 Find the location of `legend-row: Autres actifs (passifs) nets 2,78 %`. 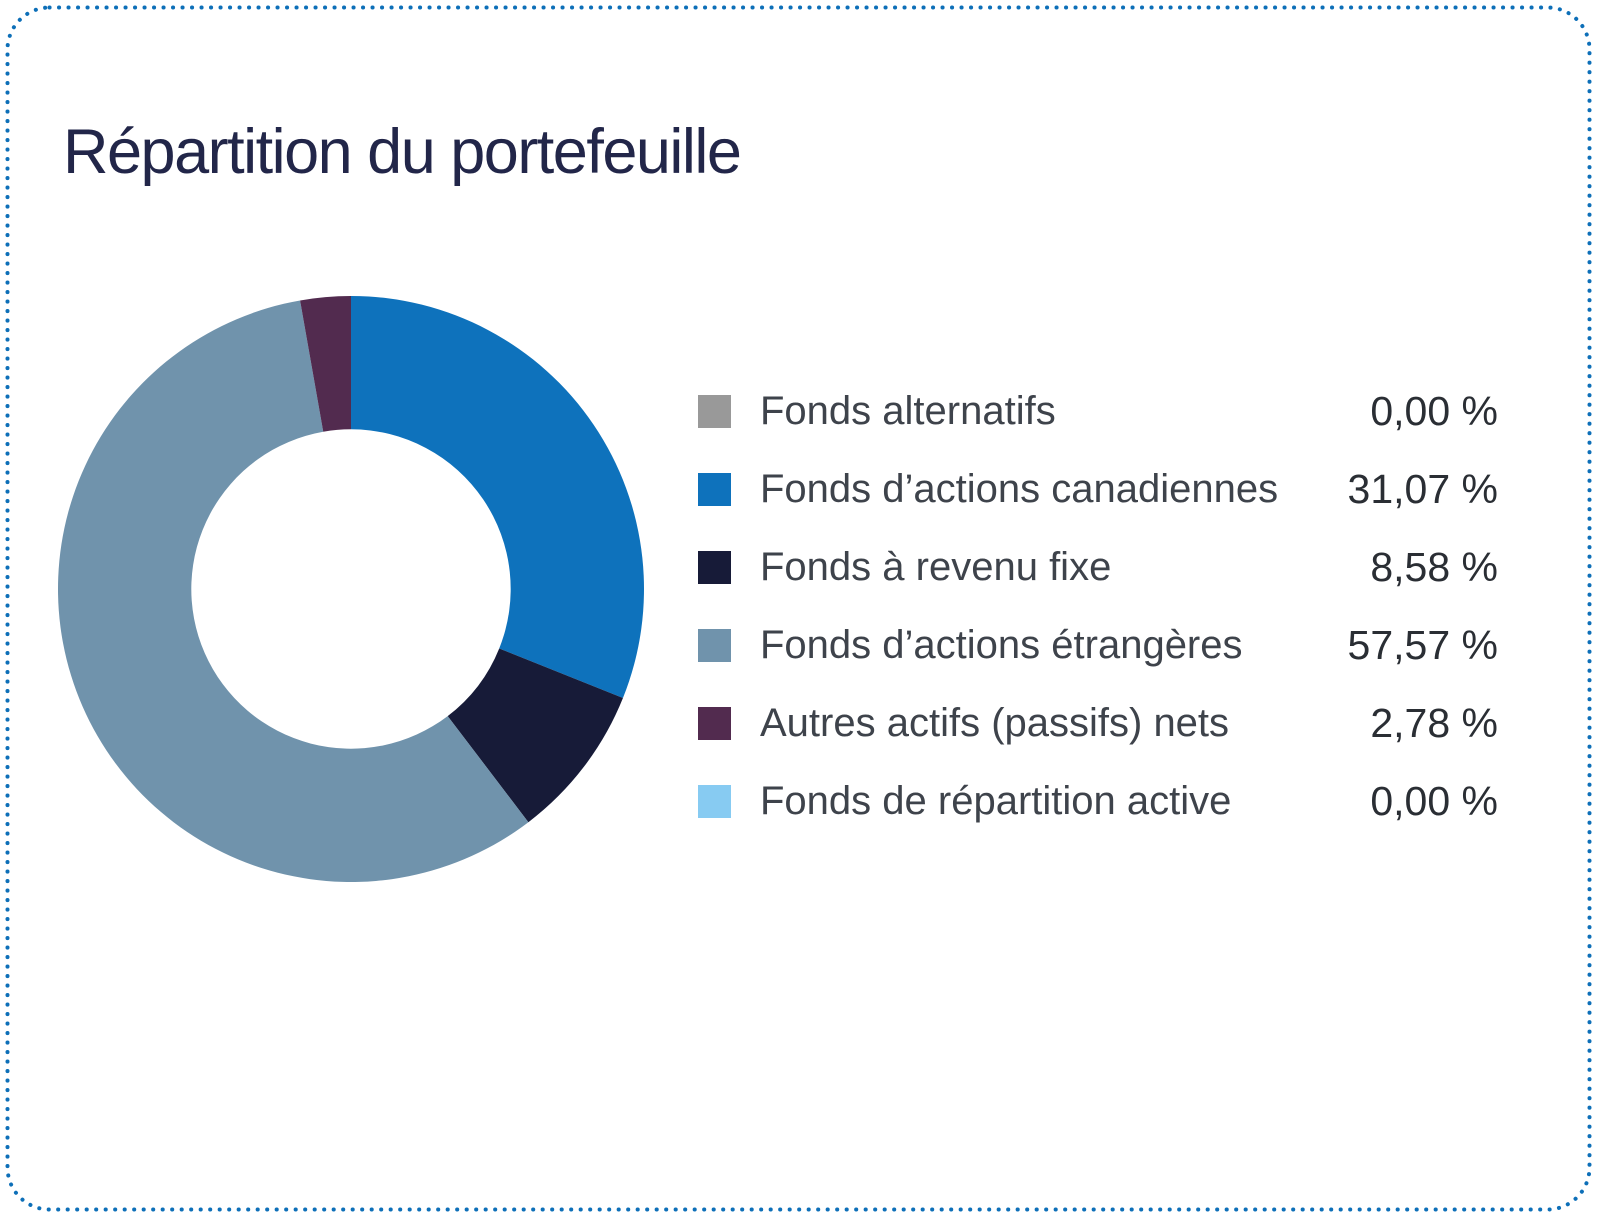

legend-row: Autres actifs (passifs) nets 2,78 % is located at coordinates (1098, 723).